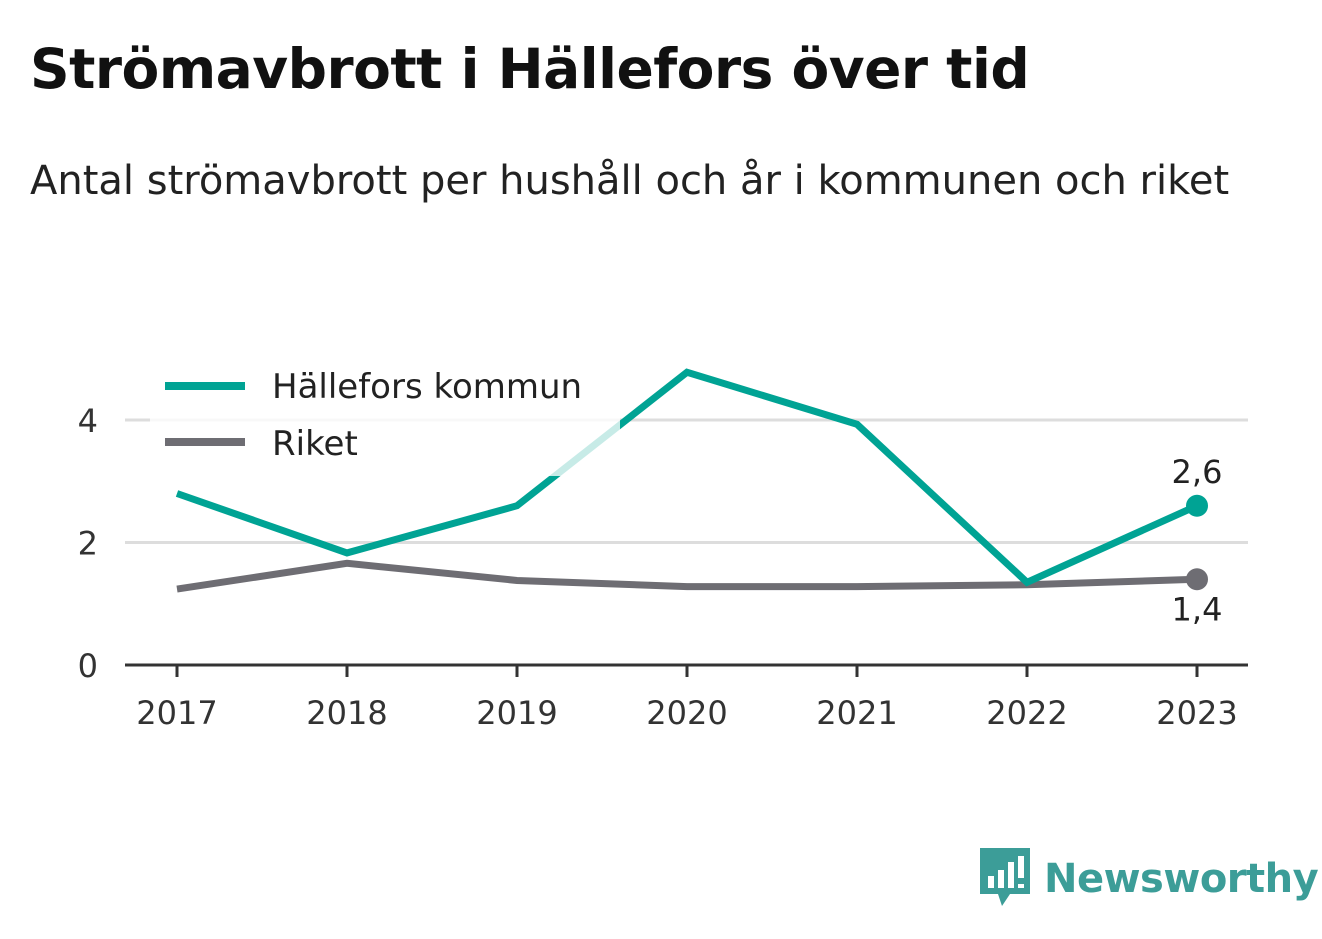  What do you see at coordinates (1197, 505) in the screenshot?
I see `end-marker-primary` at bounding box center [1197, 505].